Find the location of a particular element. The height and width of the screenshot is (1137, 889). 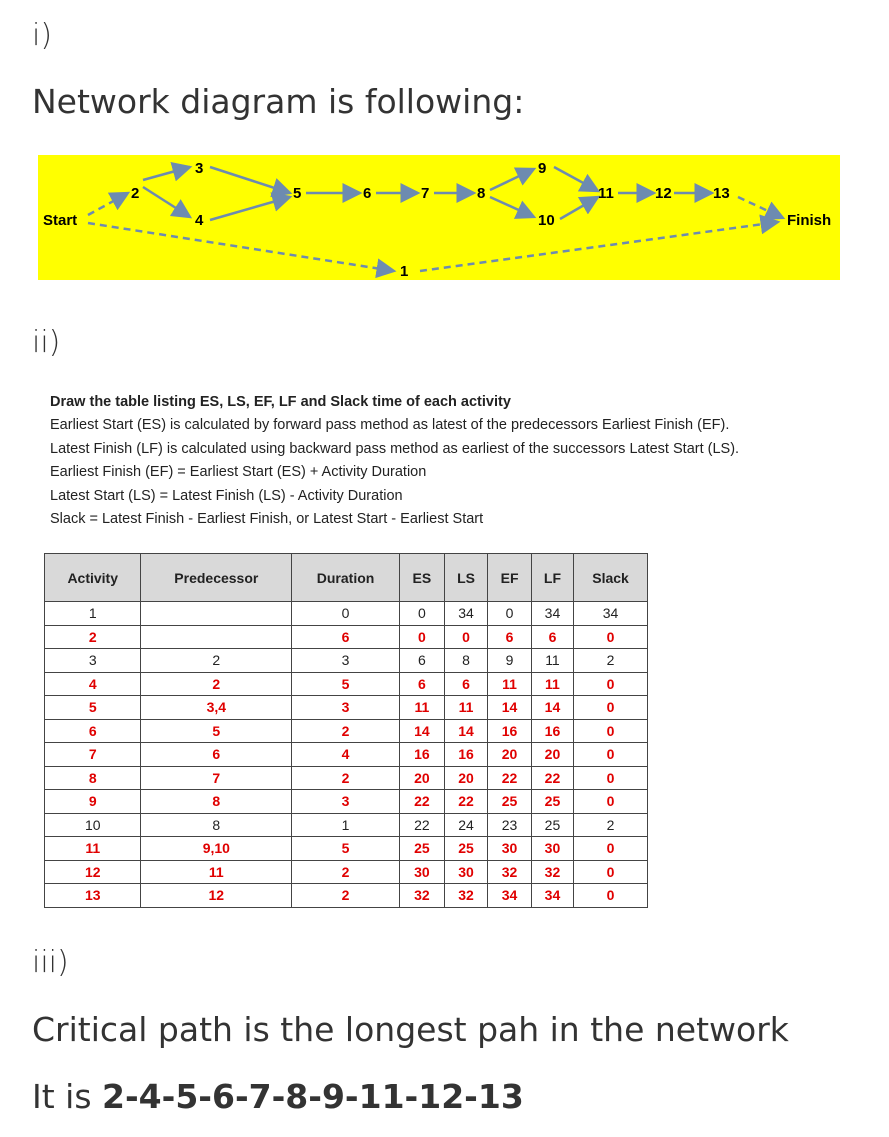

column-header: LS is located at coordinates (466, 577).